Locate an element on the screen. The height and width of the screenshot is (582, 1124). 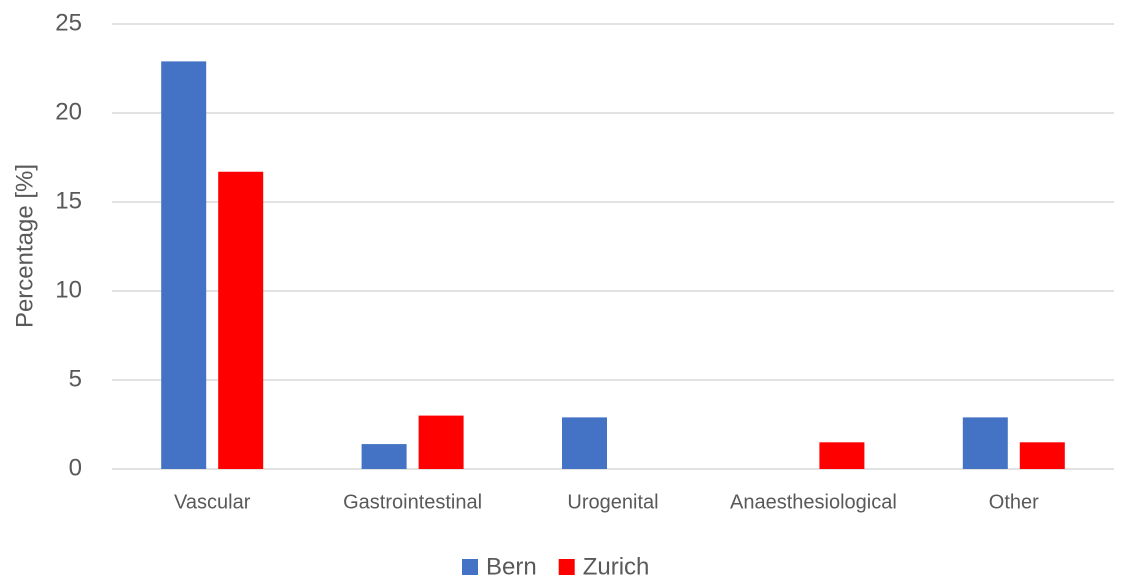
legend-label: Bern is located at coordinates (511, 566).